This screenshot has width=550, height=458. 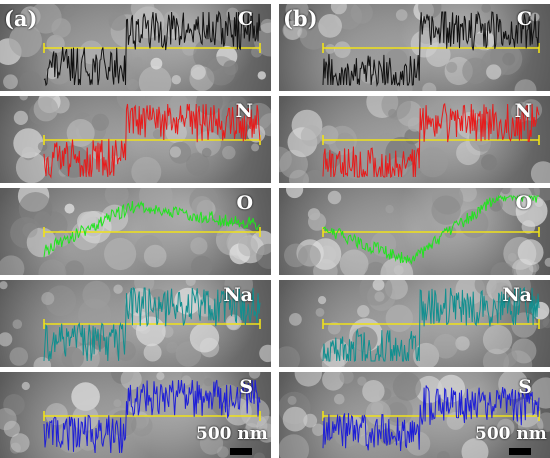 I want to click on signal-c, so click(x=152, y=48).